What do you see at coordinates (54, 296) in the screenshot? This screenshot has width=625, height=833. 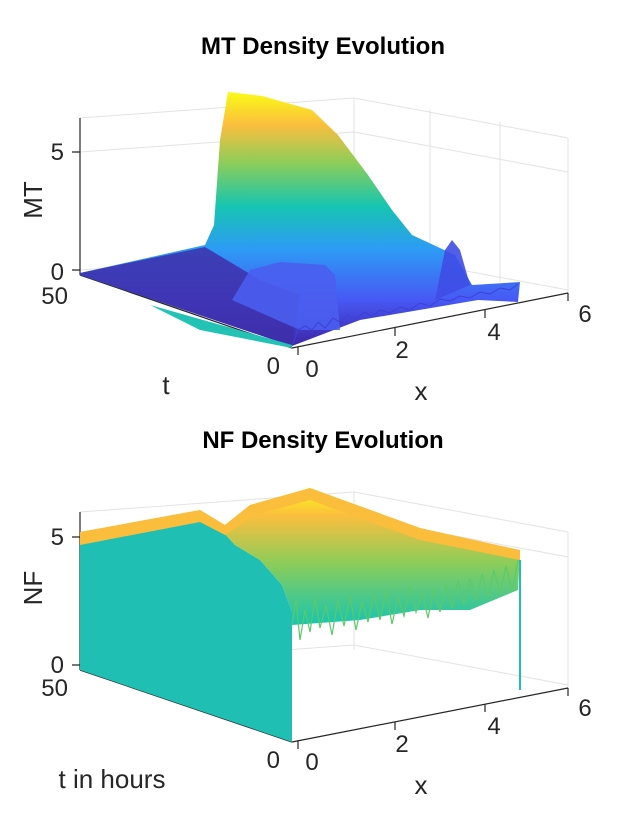 I see `mt-ytick-50: 50` at bounding box center [54, 296].